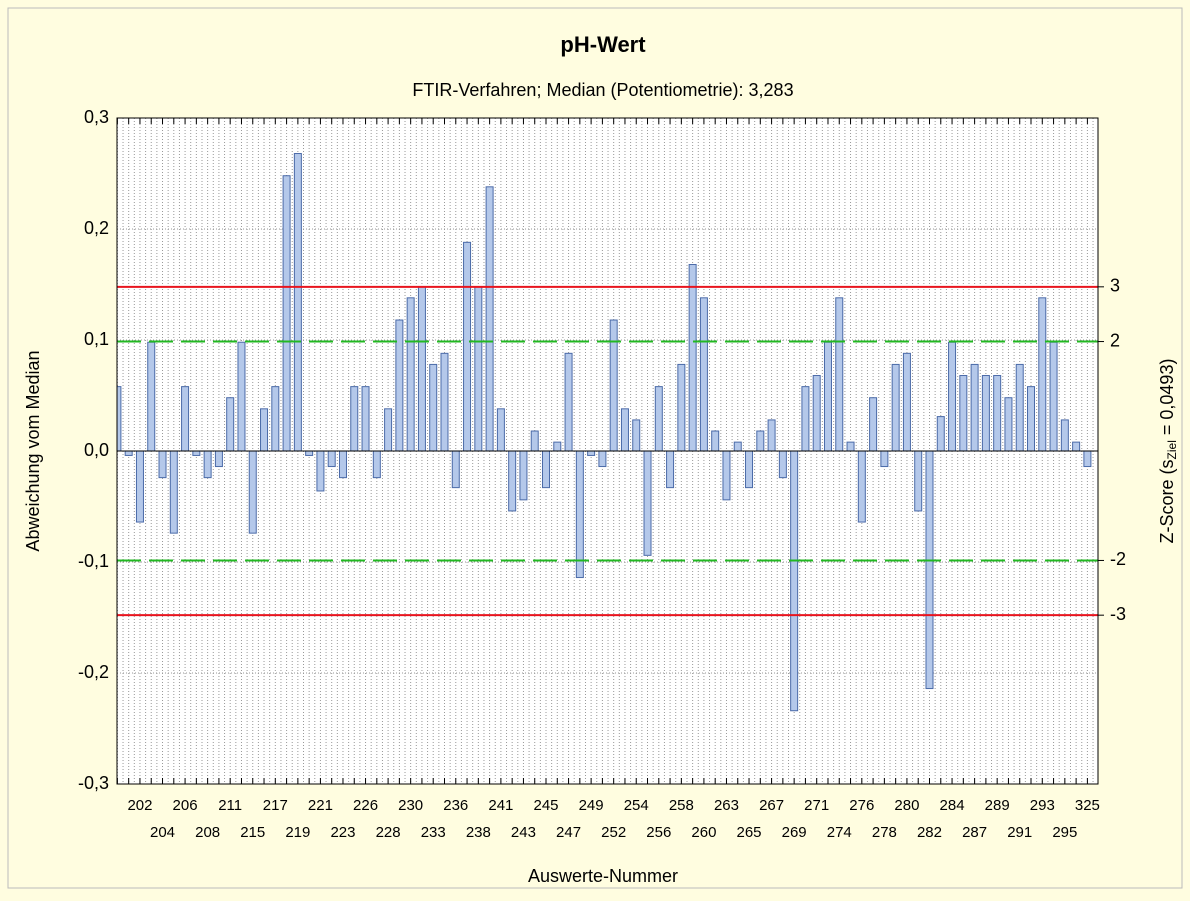 The height and width of the screenshot is (901, 1190). Describe the element at coordinates (703, 832) in the screenshot. I see `x-tick-label: 260` at that location.